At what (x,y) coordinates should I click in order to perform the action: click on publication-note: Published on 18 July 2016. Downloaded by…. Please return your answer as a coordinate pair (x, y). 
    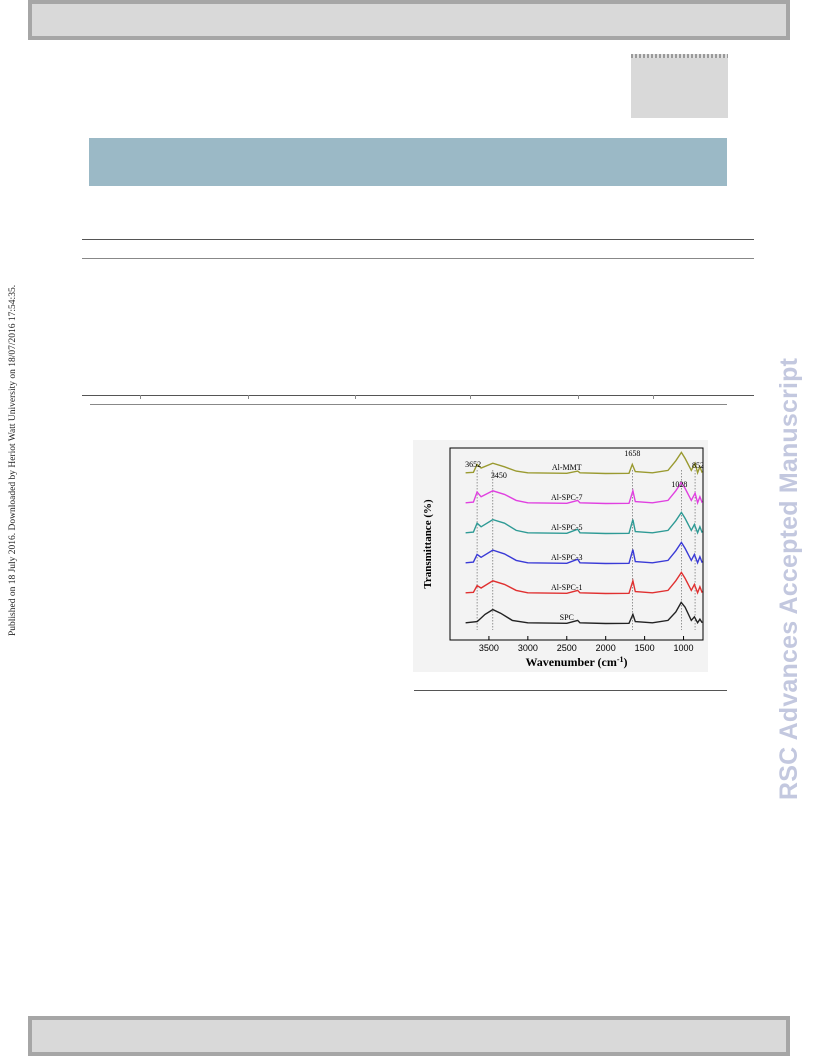
    Looking at the image, I should click on (13, 426).